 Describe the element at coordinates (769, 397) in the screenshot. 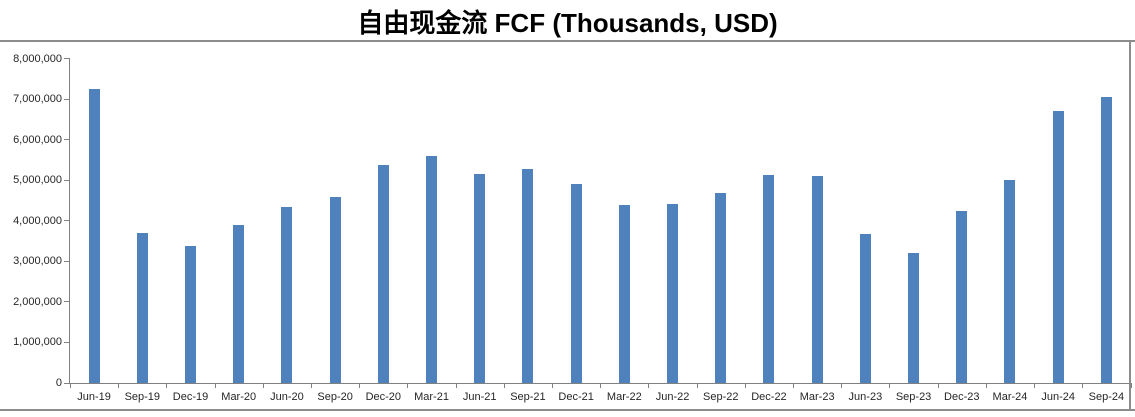

I see `x-axis-label-Dec-22: Dec-22` at that location.